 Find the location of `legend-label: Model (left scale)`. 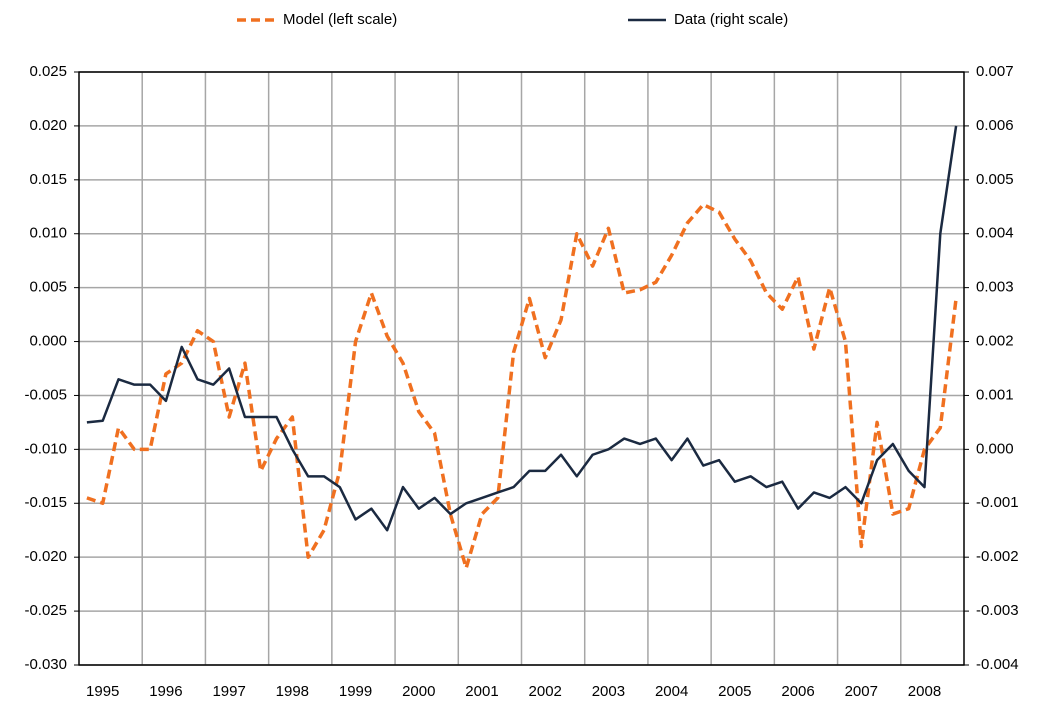

legend-label: Model (left scale) is located at coordinates (340, 19).